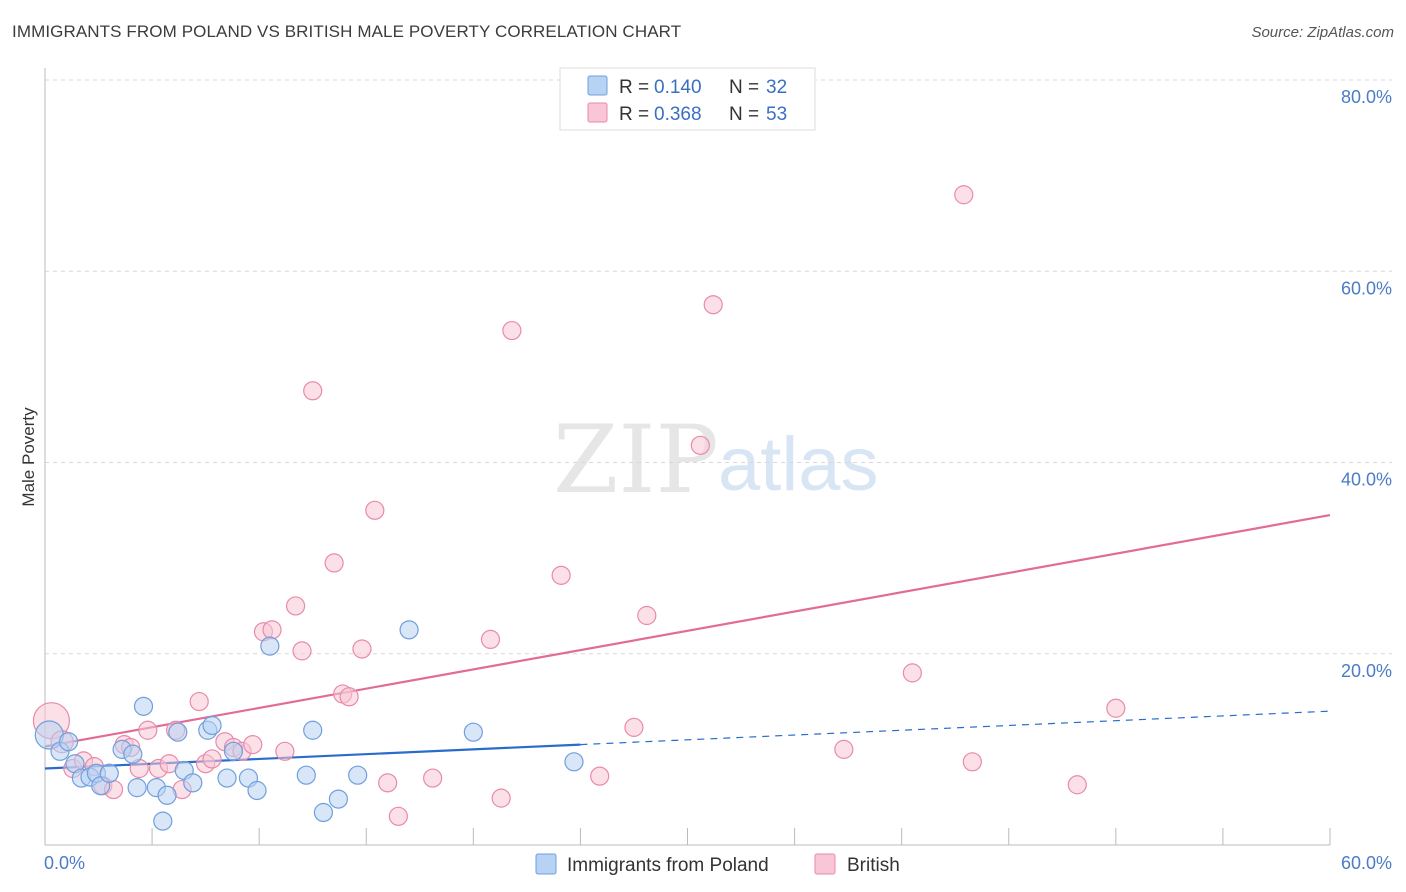 This screenshot has height=892, width=1406. What do you see at coordinates (28, 457) in the screenshot?
I see `y-axis-label: Male Poverty` at bounding box center [28, 457].